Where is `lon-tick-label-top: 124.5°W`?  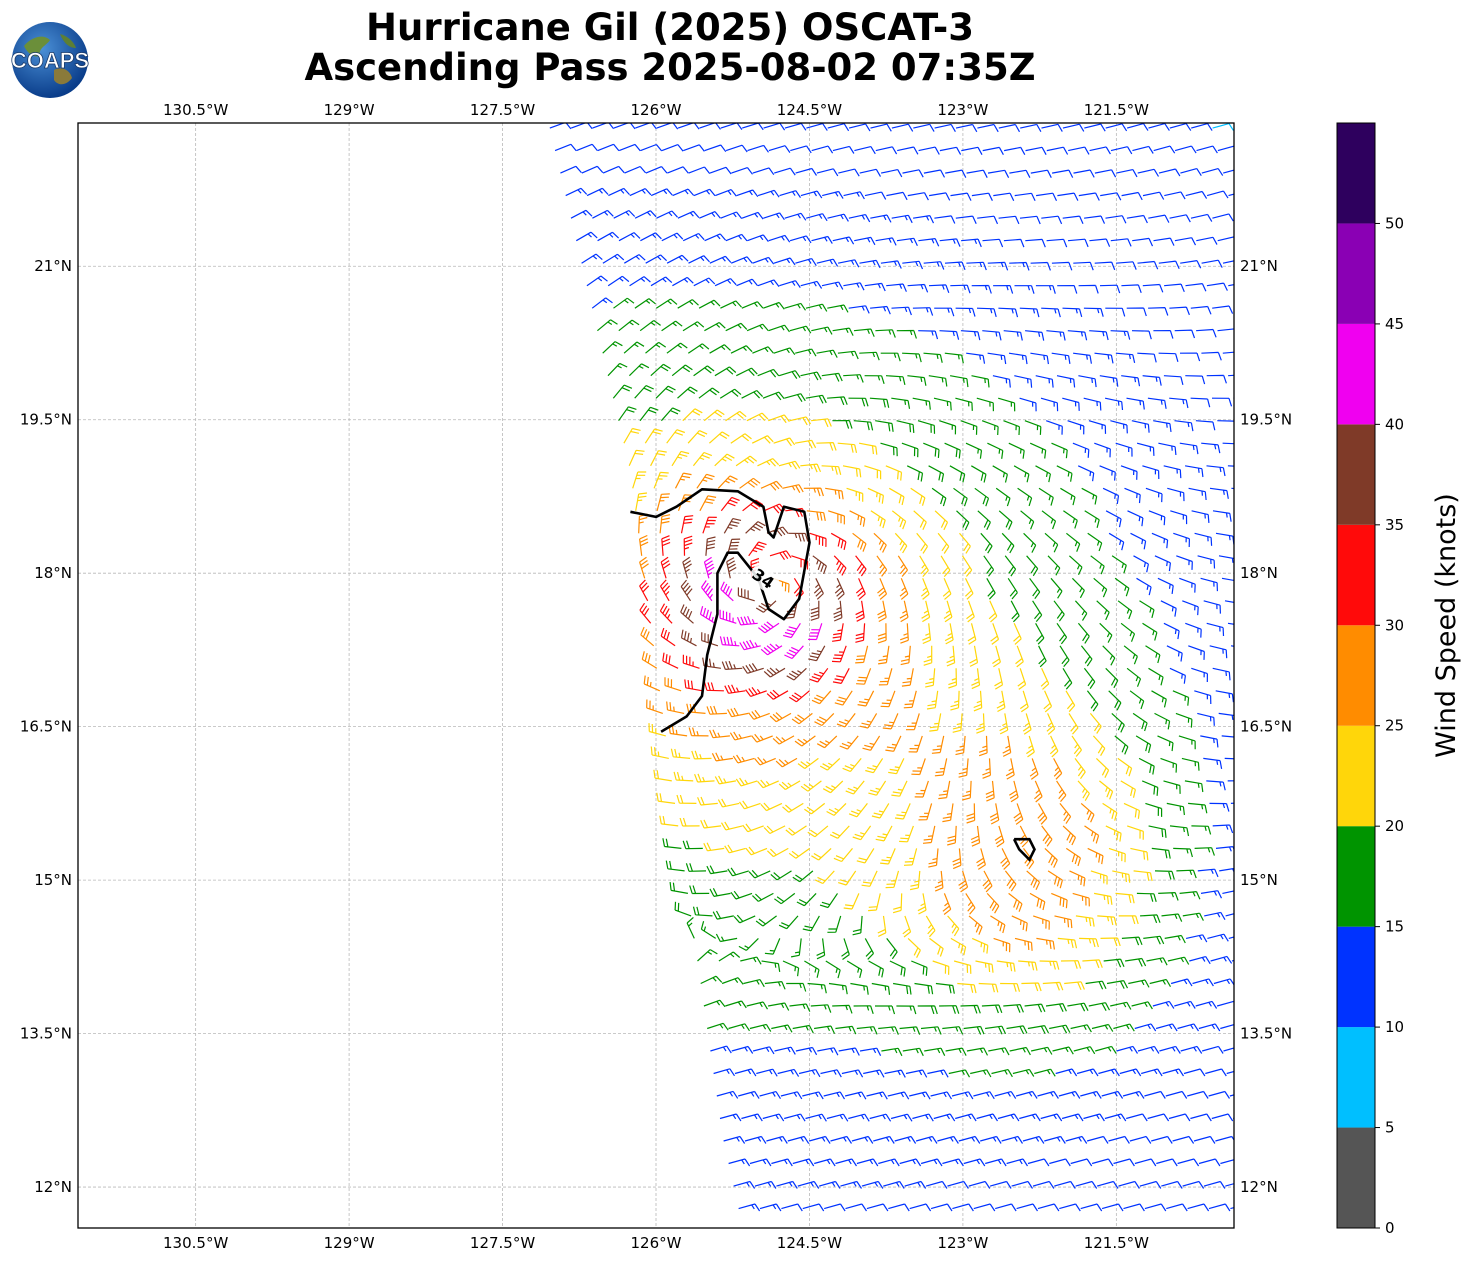
lon-tick-label-top: 124.5°W is located at coordinates (809, 110).